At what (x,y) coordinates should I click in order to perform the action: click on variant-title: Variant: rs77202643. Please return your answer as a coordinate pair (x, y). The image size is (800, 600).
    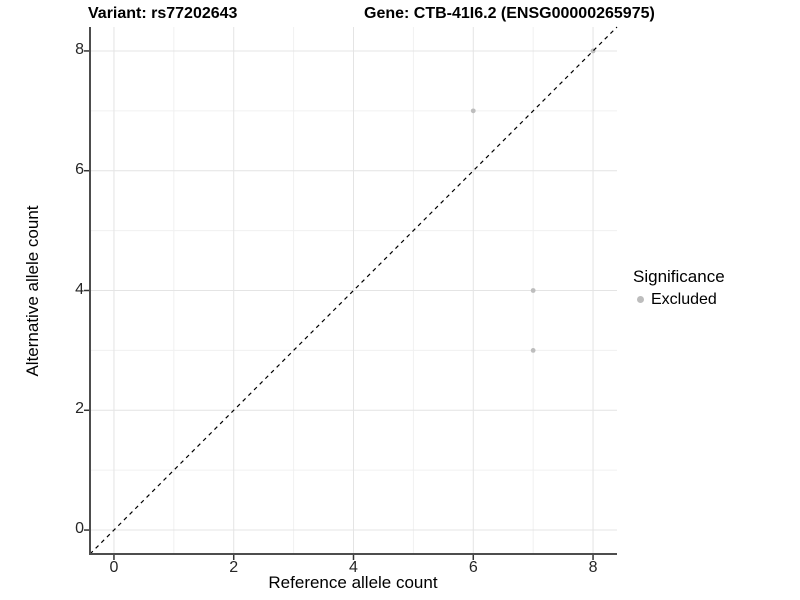
    Looking at the image, I should click on (163, 13).